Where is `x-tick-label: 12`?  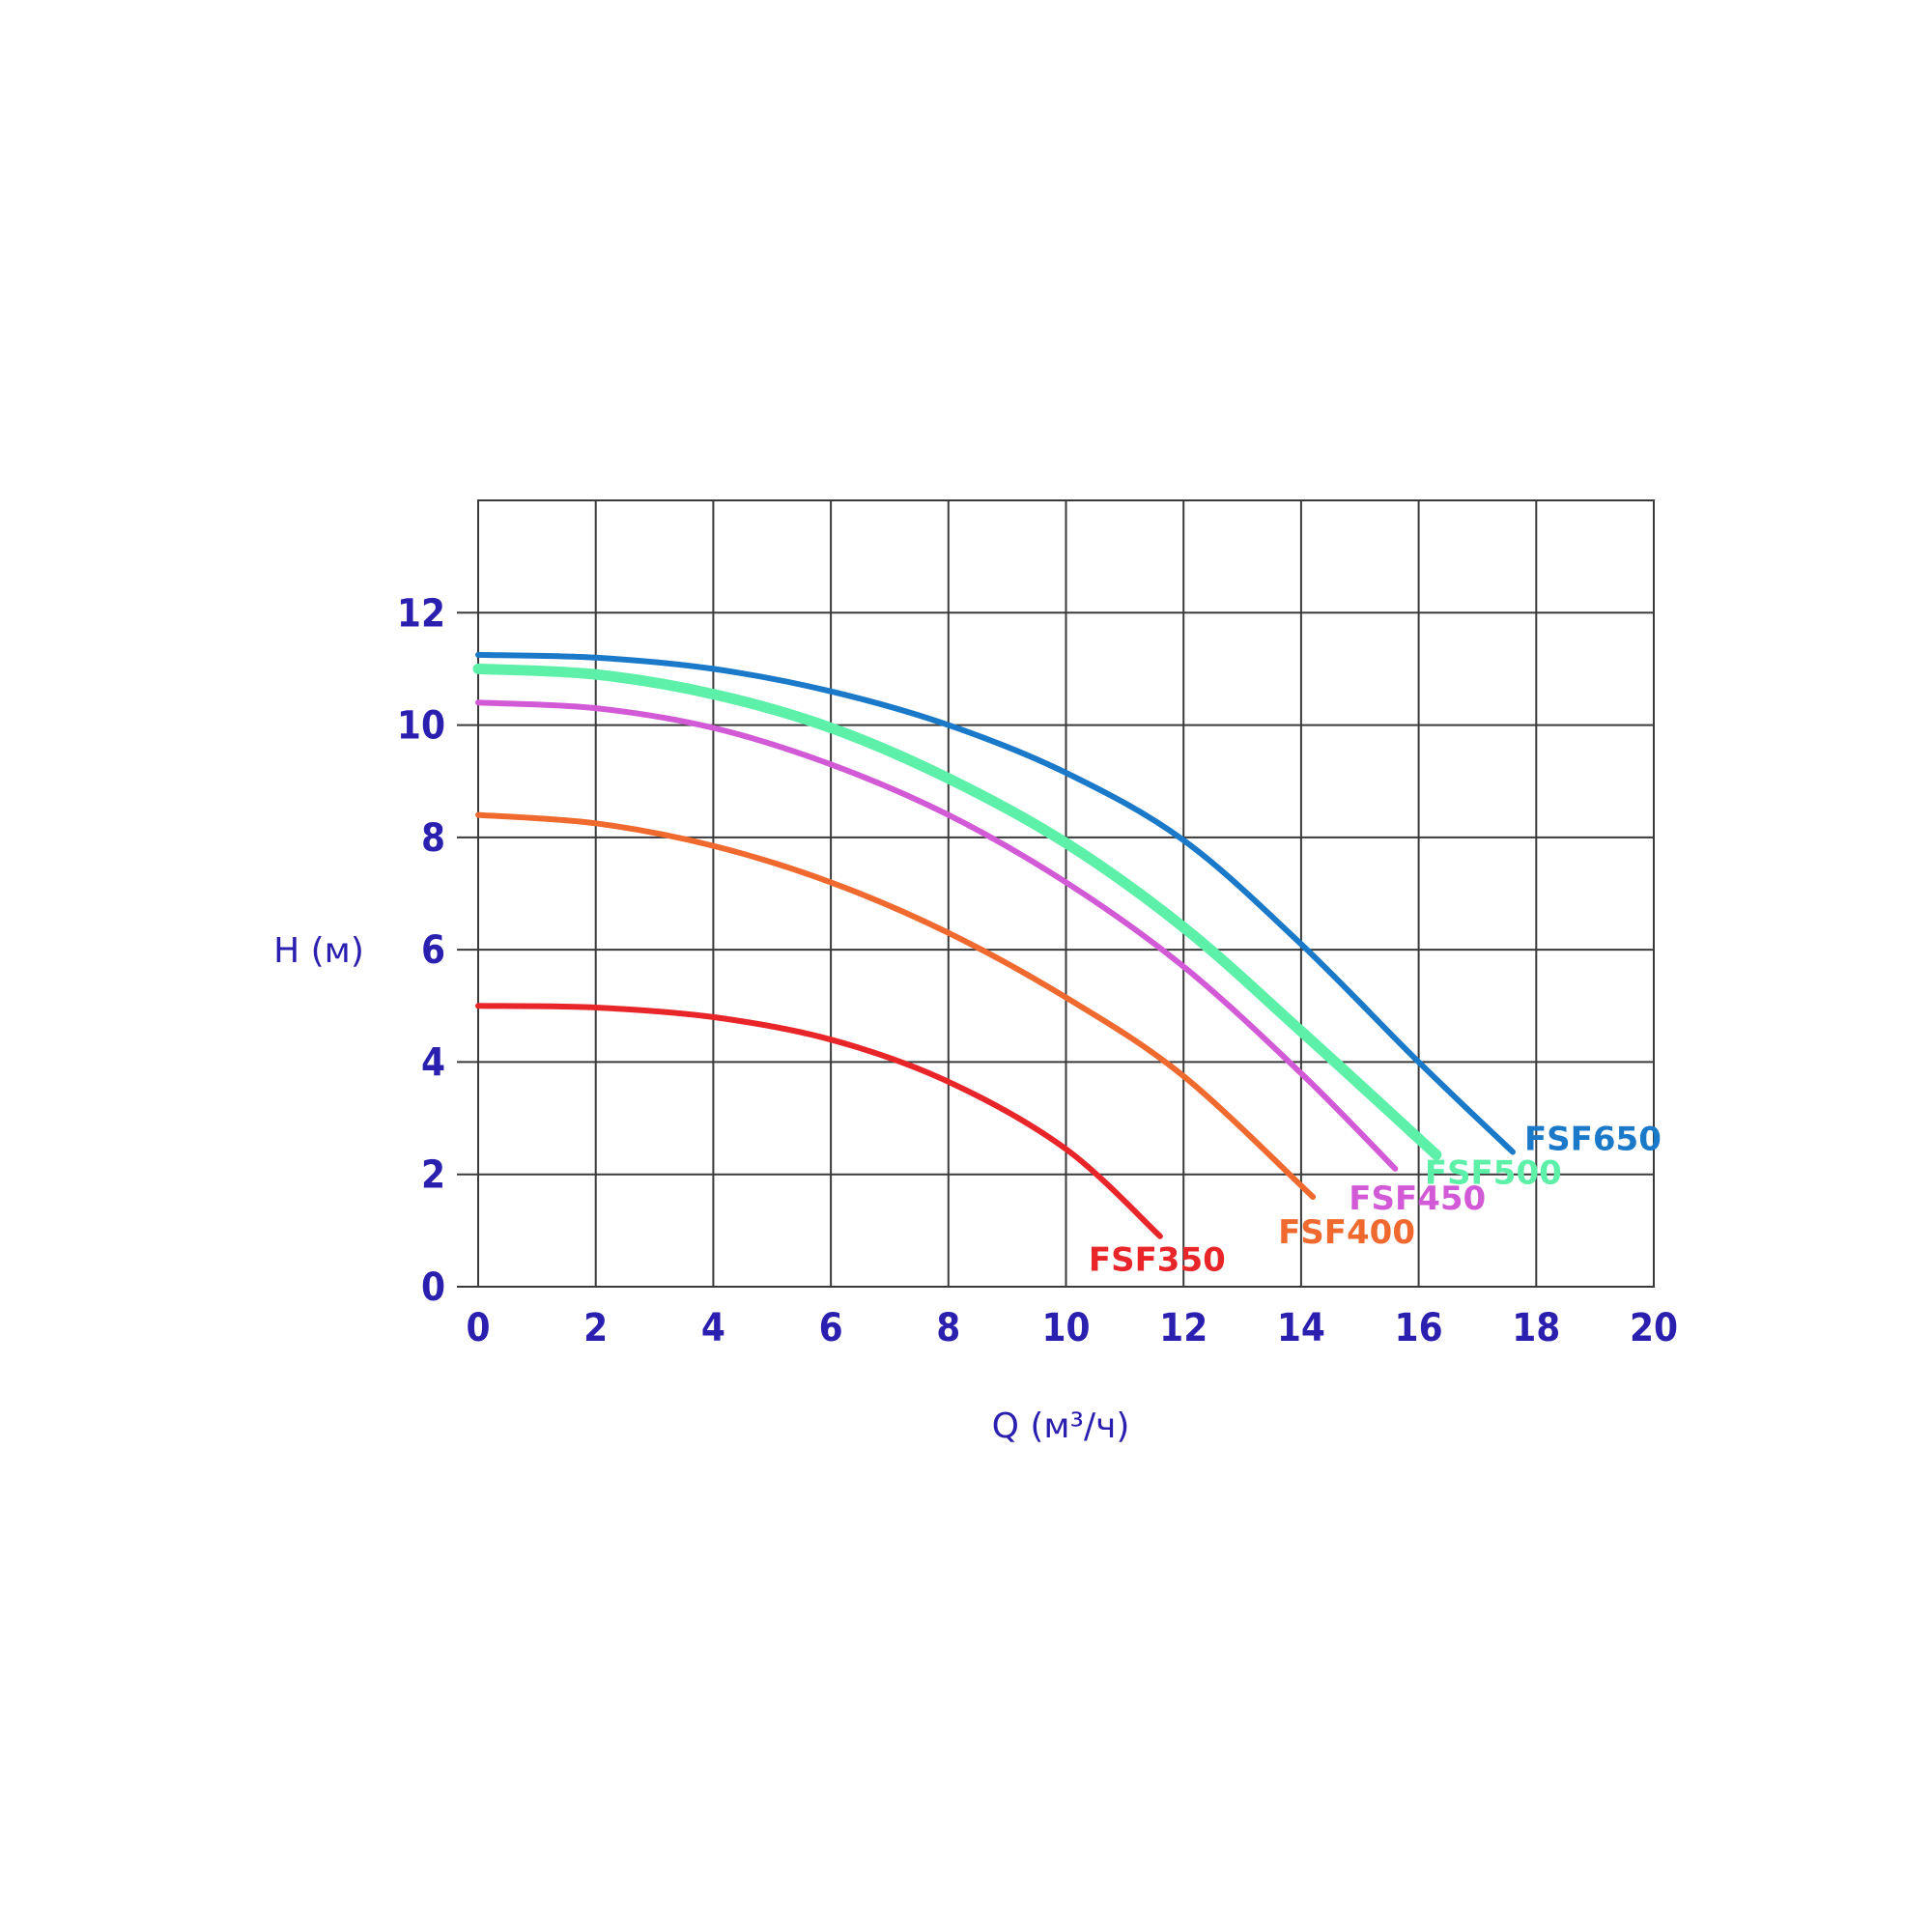
x-tick-label: 12 is located at coordinates (1183, 1328).